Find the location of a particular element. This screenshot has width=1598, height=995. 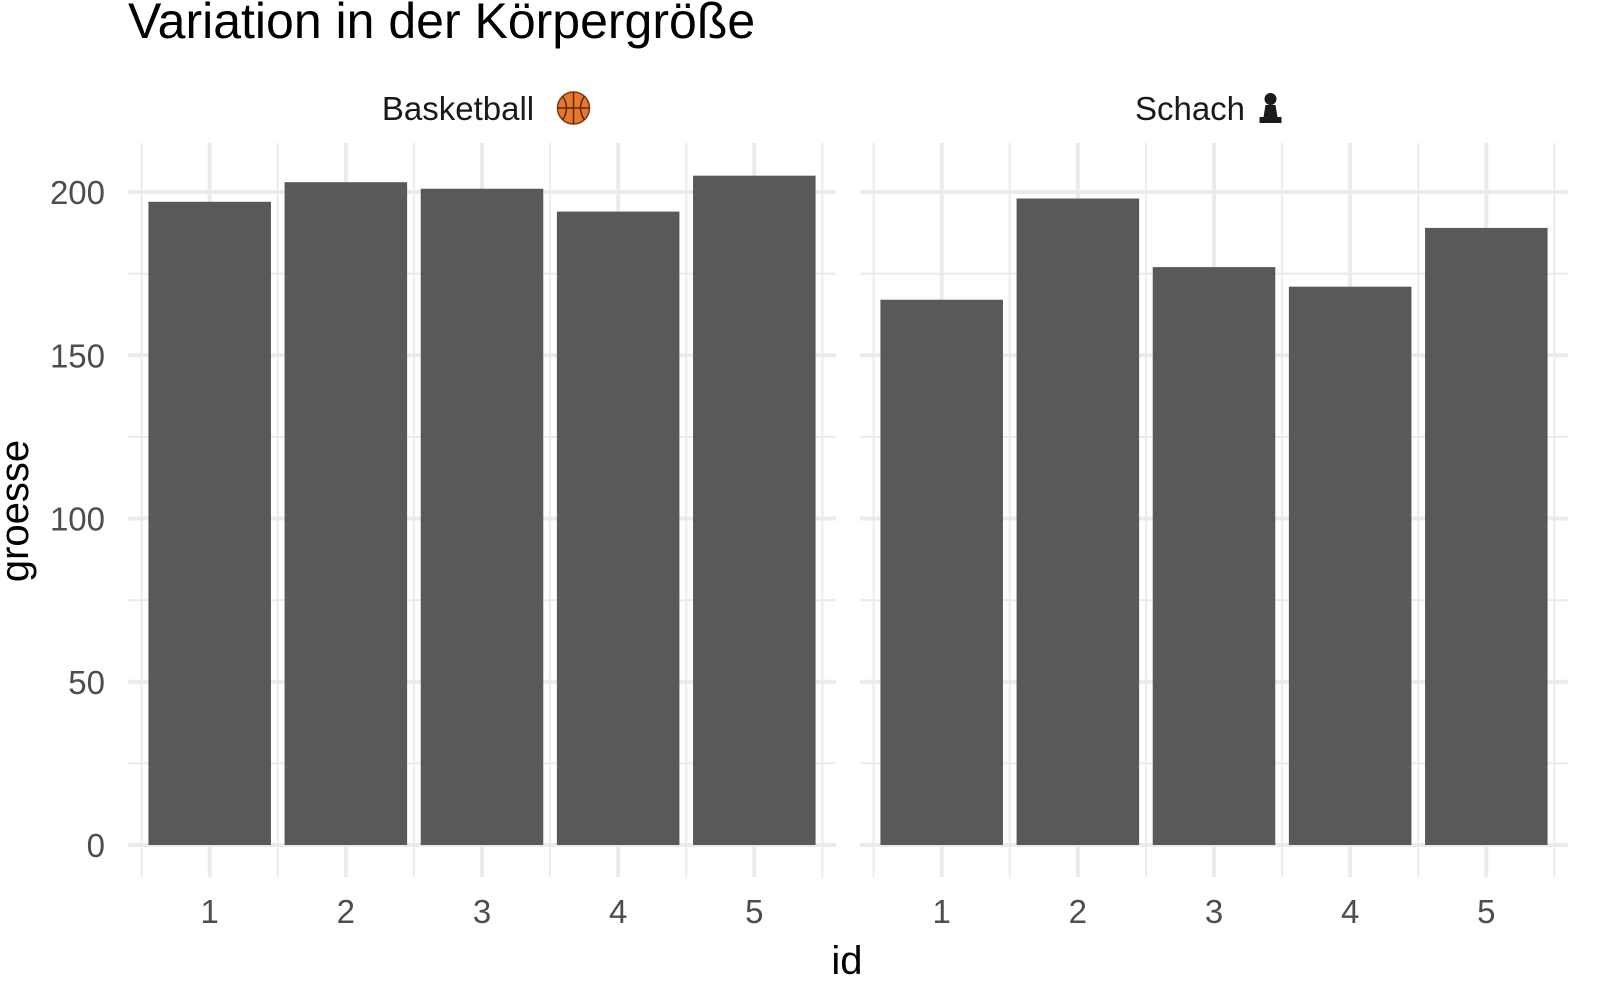

y-tick-label: 100 is located at coordinates (77, 519).